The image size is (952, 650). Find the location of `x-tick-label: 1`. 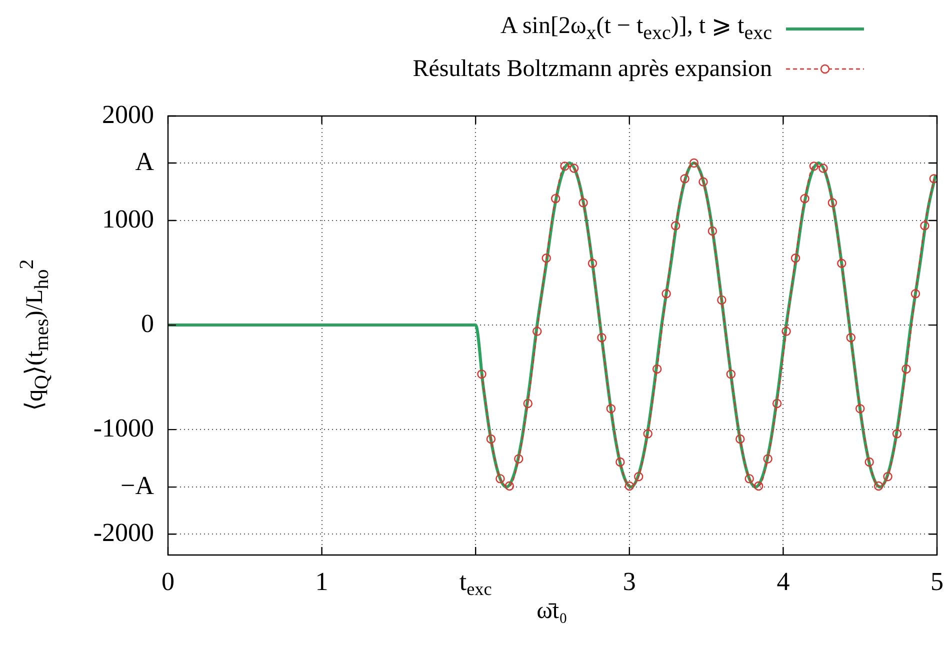

x-tick-label: 1 is located at coordinates (321, 581).